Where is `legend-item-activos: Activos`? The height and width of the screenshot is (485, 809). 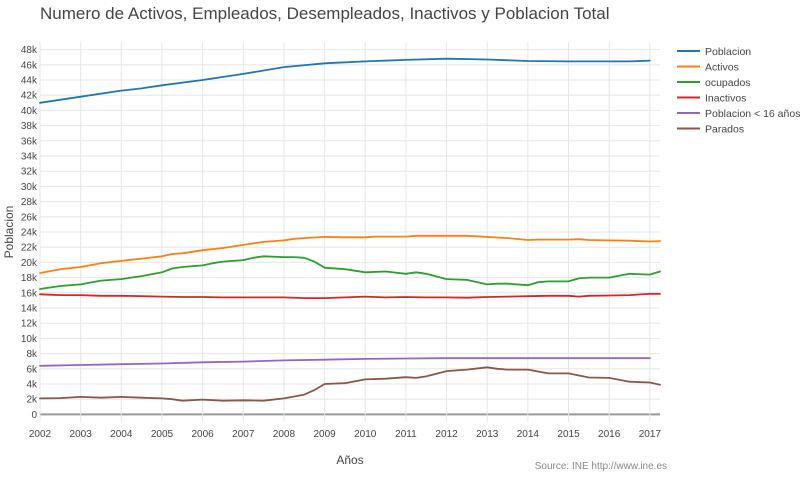 legend-item-activos: Activos is located at coordinates (708, 67).